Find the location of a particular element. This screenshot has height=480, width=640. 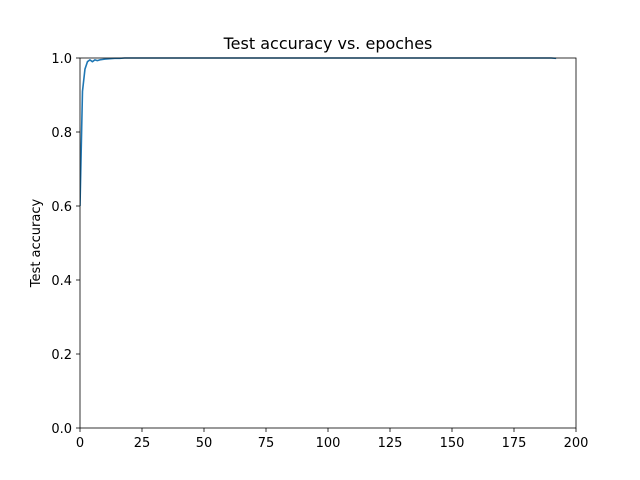

y-tick-label: 0.4 is located at coordinates (61, 281).